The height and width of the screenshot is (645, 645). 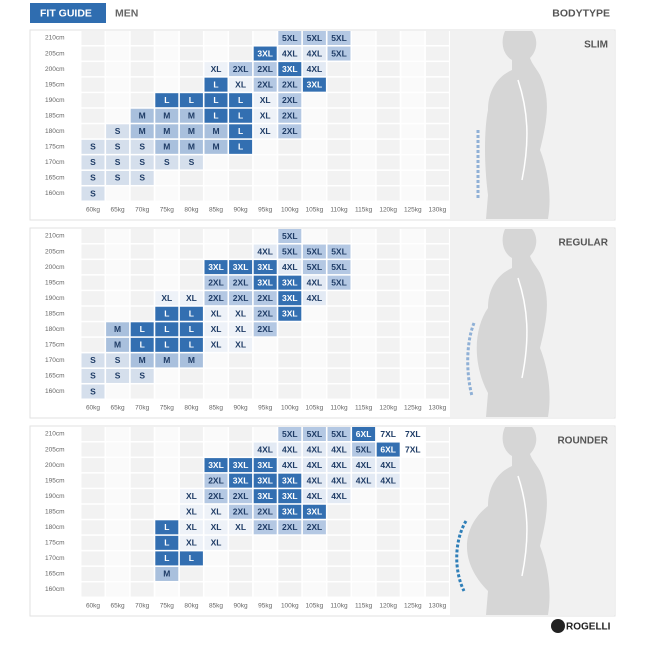 I want to click on weight-label: 130kg, so click(x=438, y=210).